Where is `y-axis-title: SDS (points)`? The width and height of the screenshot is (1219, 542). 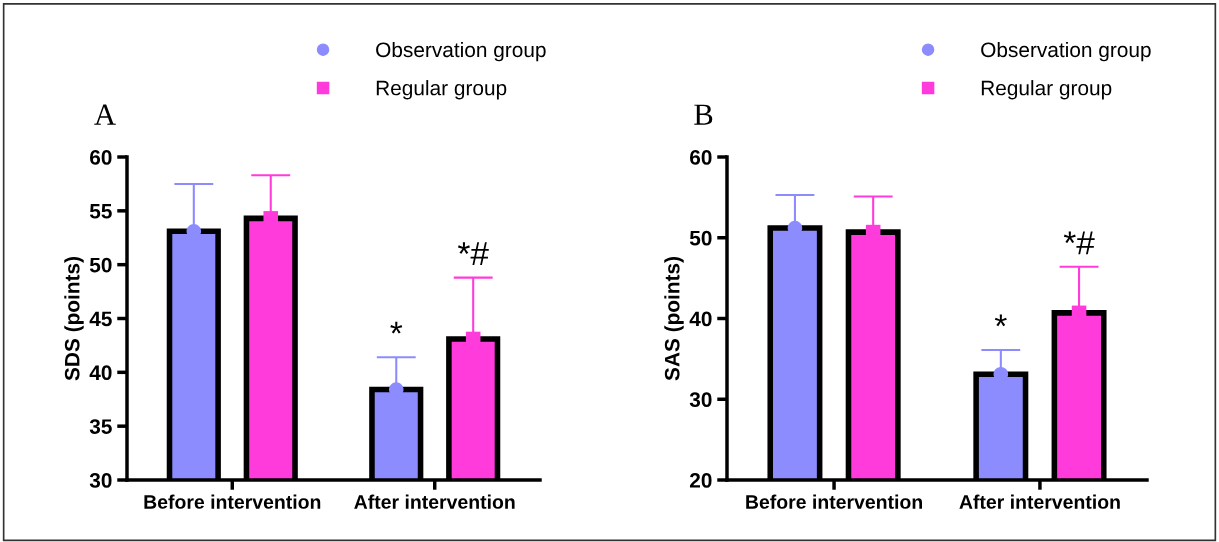 y-axis-title: SDS (points) is located at coordinates (74, 319).